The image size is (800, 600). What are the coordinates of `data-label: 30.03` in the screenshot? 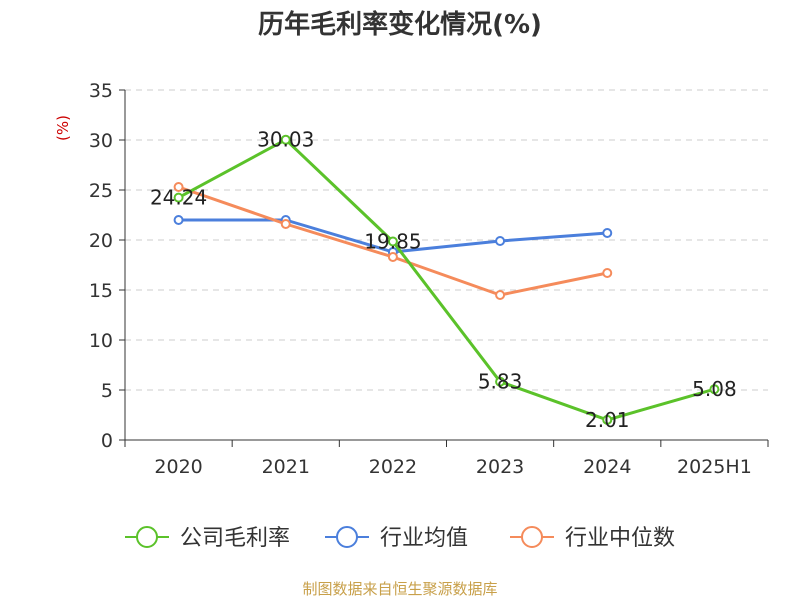 It's located at (285, 140).